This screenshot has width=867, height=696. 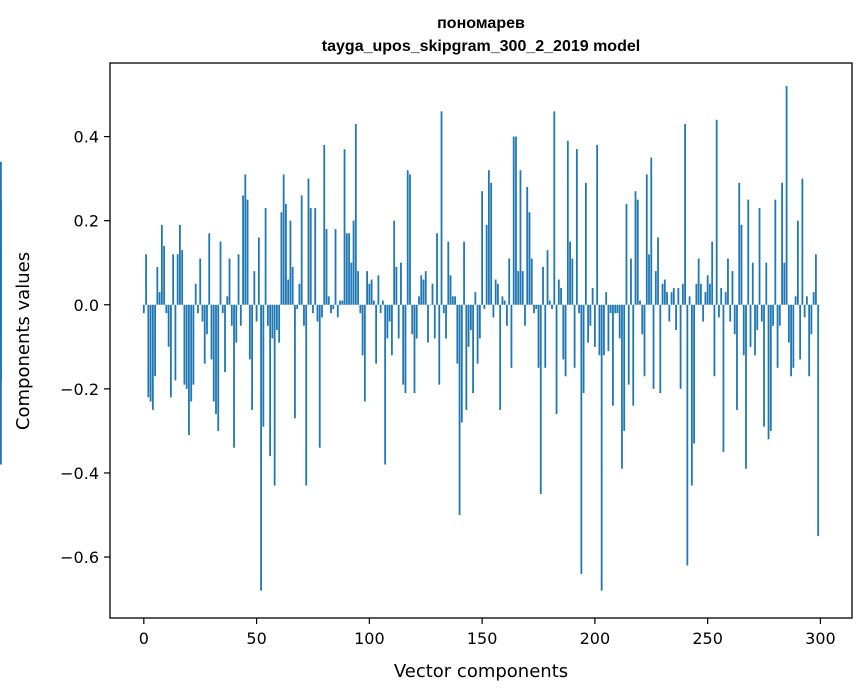 I want to click on x-axis-ticks: 0 50 100 150 200 250 300, so click(x=487, y=633).